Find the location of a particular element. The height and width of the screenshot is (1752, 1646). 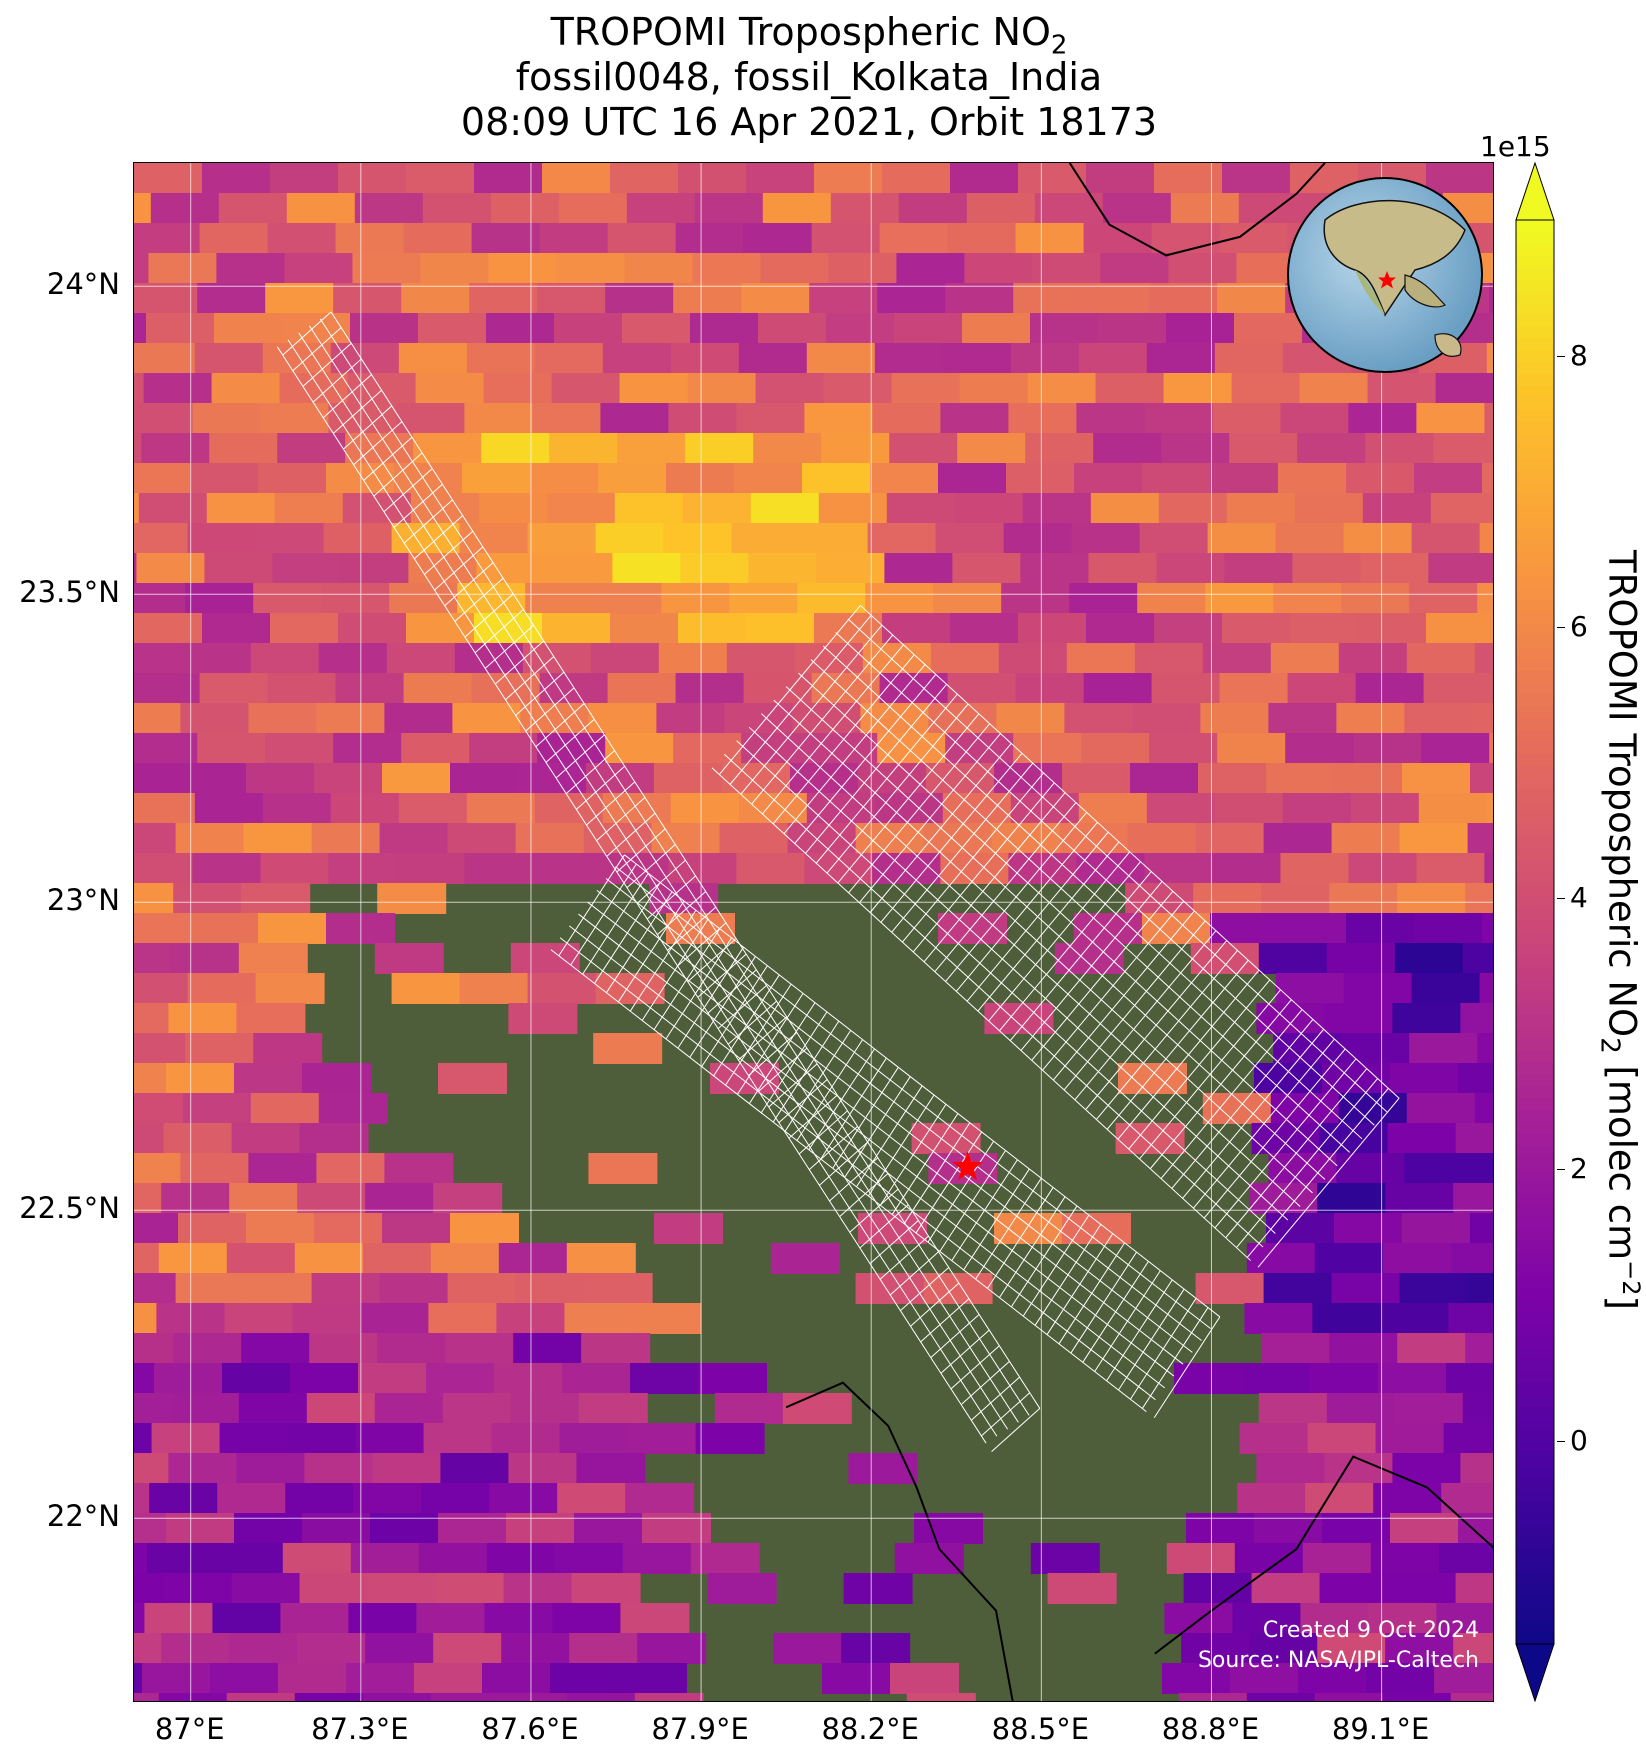

x-tick-label: 87.6°E is located at coordinates (530, 1729).